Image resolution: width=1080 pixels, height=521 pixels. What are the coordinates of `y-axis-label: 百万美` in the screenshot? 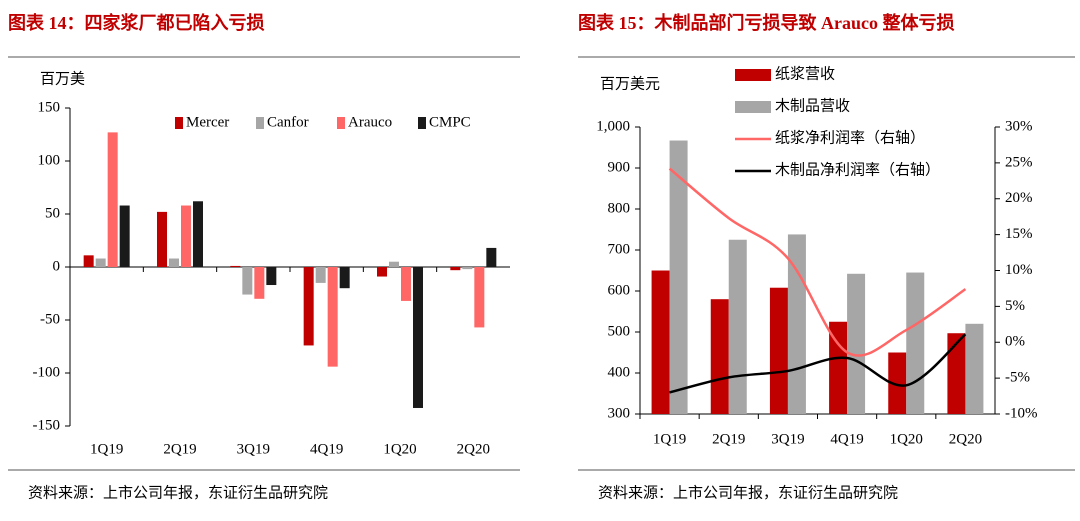 It's located at (62, 78).